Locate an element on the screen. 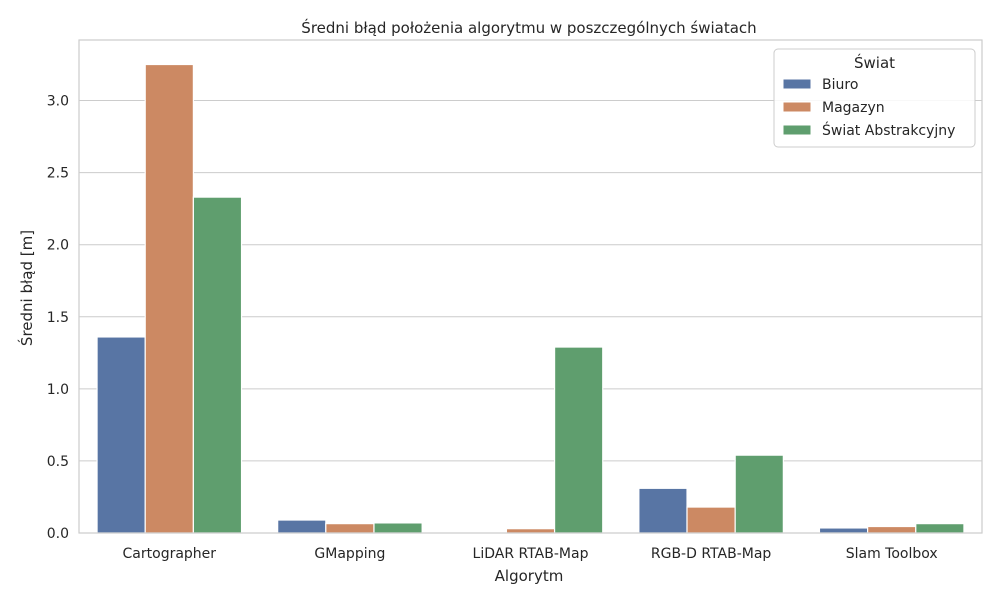  legend-label: Świat Abstrakcyjny is located at coordinates (888, 130).